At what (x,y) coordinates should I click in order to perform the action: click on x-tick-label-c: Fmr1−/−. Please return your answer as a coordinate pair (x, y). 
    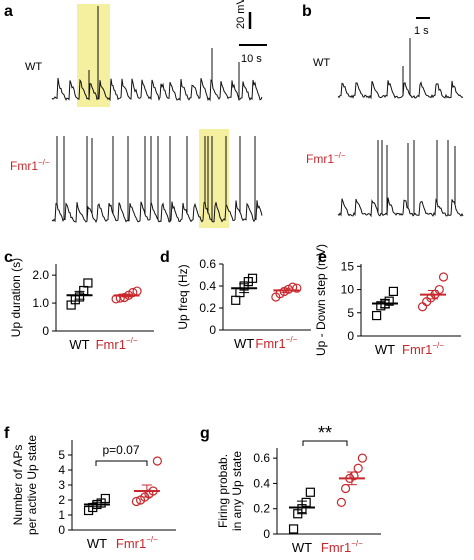
    Looking at the image, I should click on (117, 344).